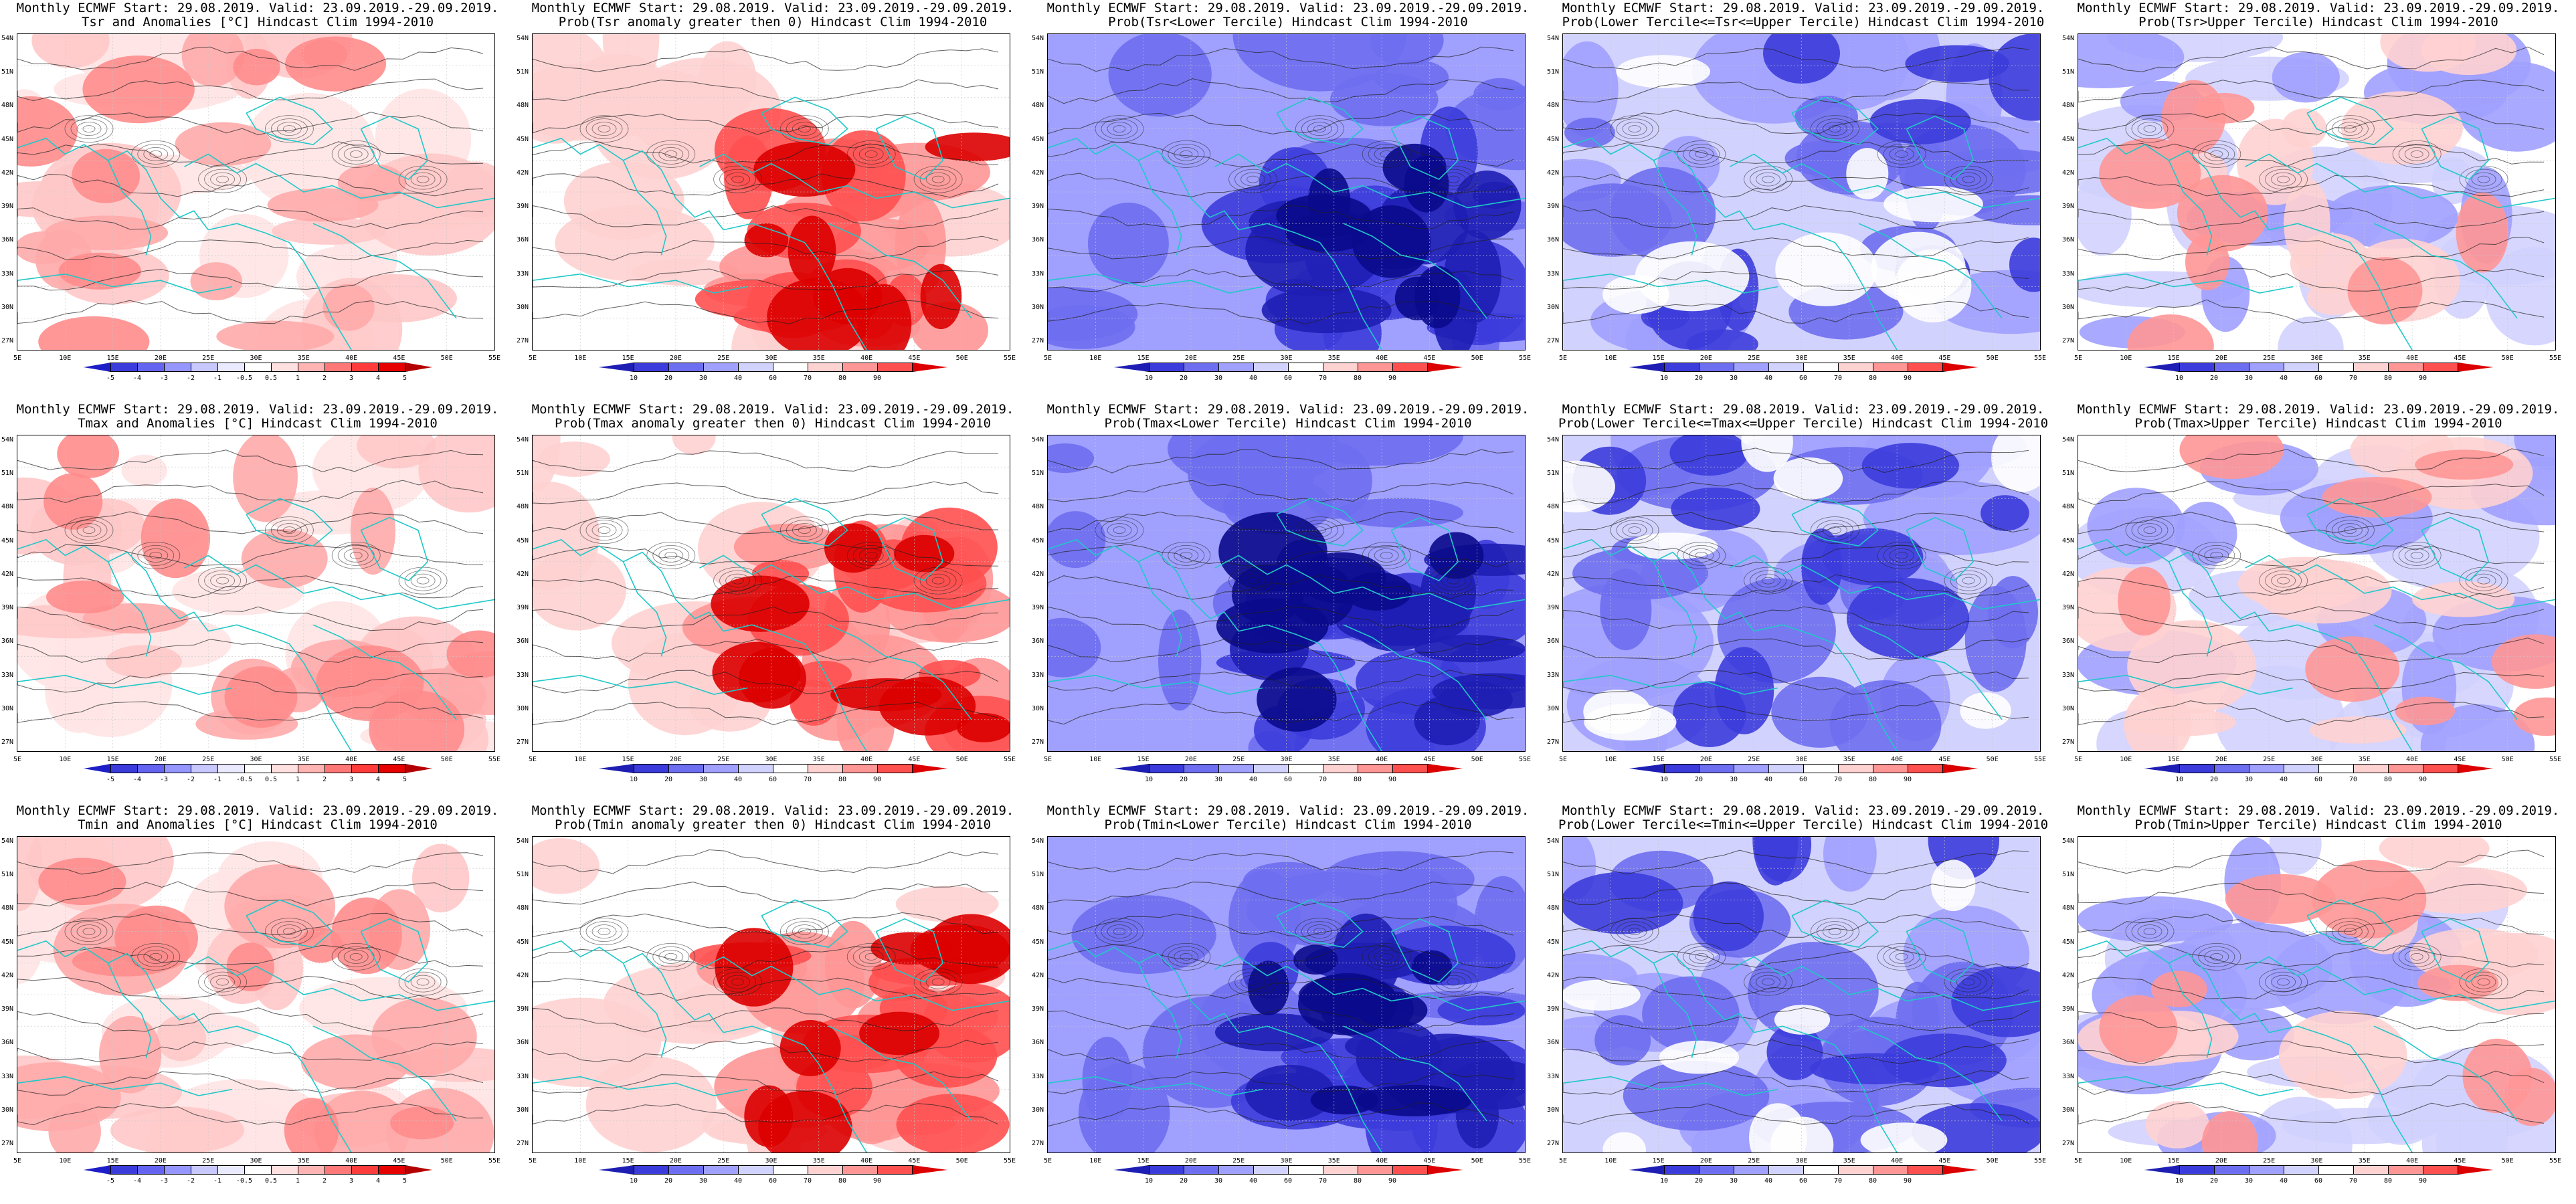 This screenshot has width=2576, height=1204. I want to click on longitude-label: 10E, so click(65, 759).